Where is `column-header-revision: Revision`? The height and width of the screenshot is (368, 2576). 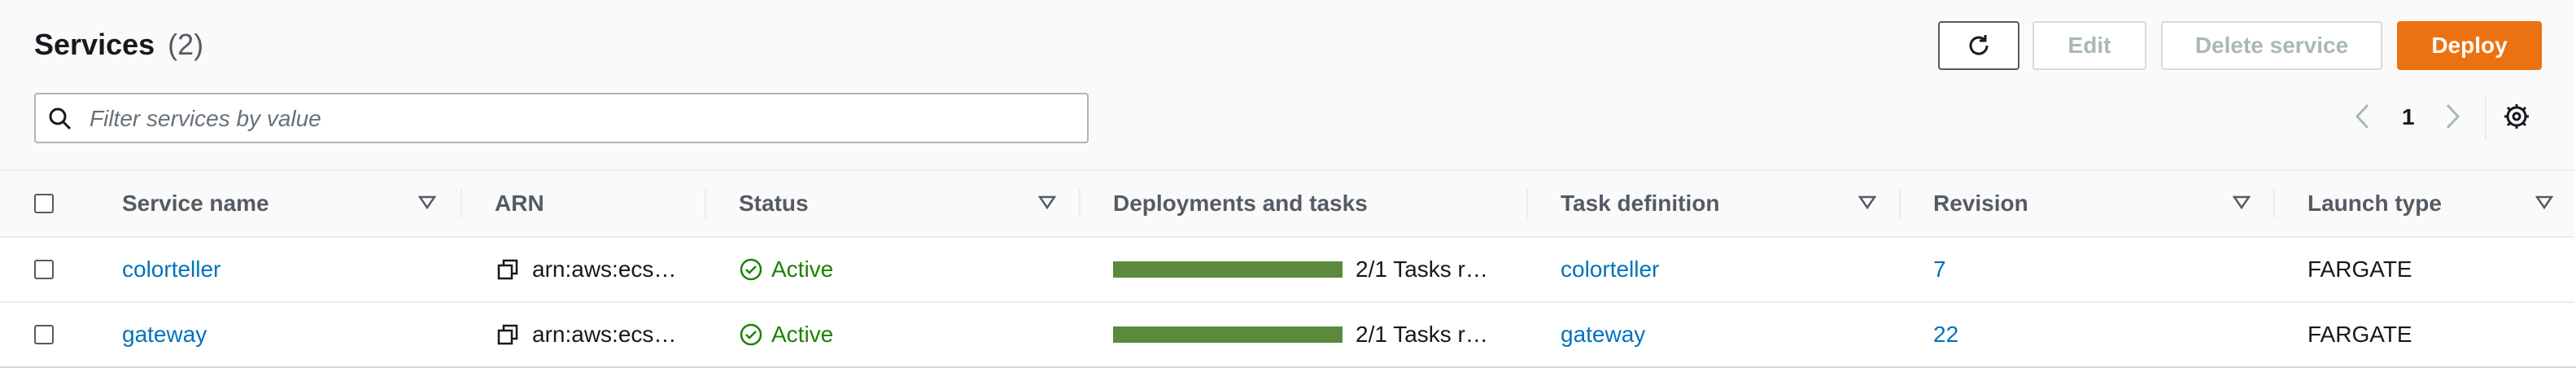 column-header-revision: Revision is located at coordinates (1980, 203).